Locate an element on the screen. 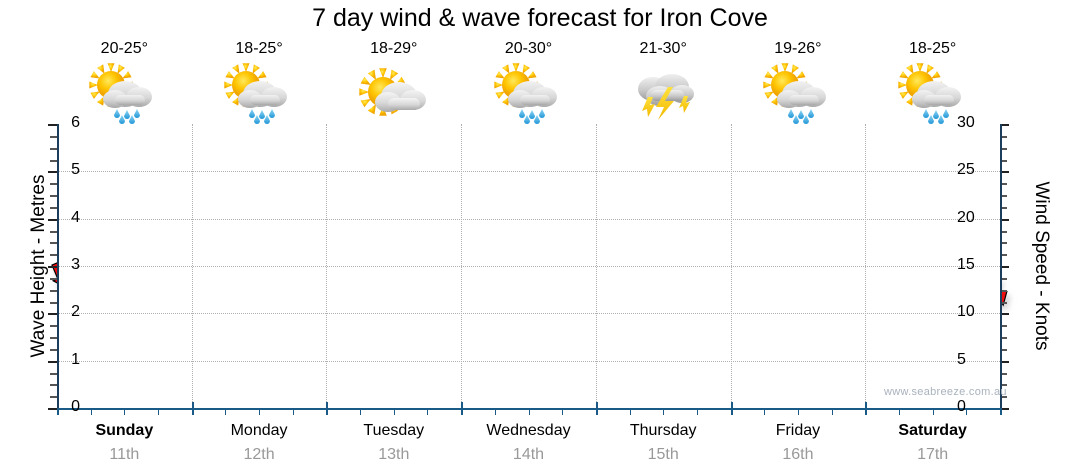 The height and width of the screenshot is (475, 1080). right-axis-tick-label: 0 is located at coordinates (961, 406).